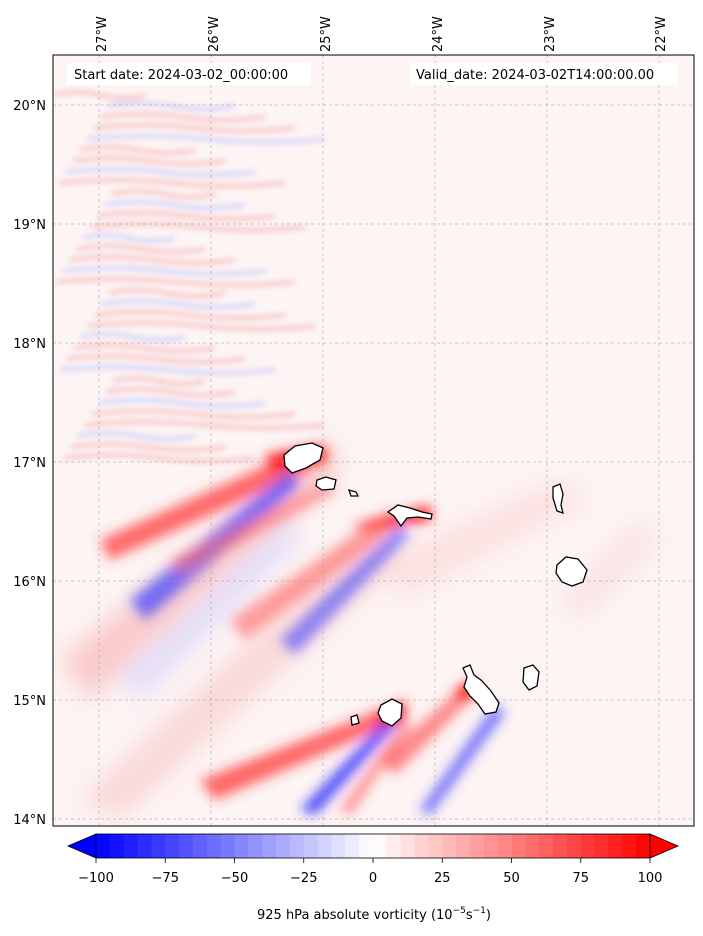 The image size is (703, 936). Describe the element at coordinates (444, 915) in the screenshot. I see `colorbar-unit-base: 10` at that location.